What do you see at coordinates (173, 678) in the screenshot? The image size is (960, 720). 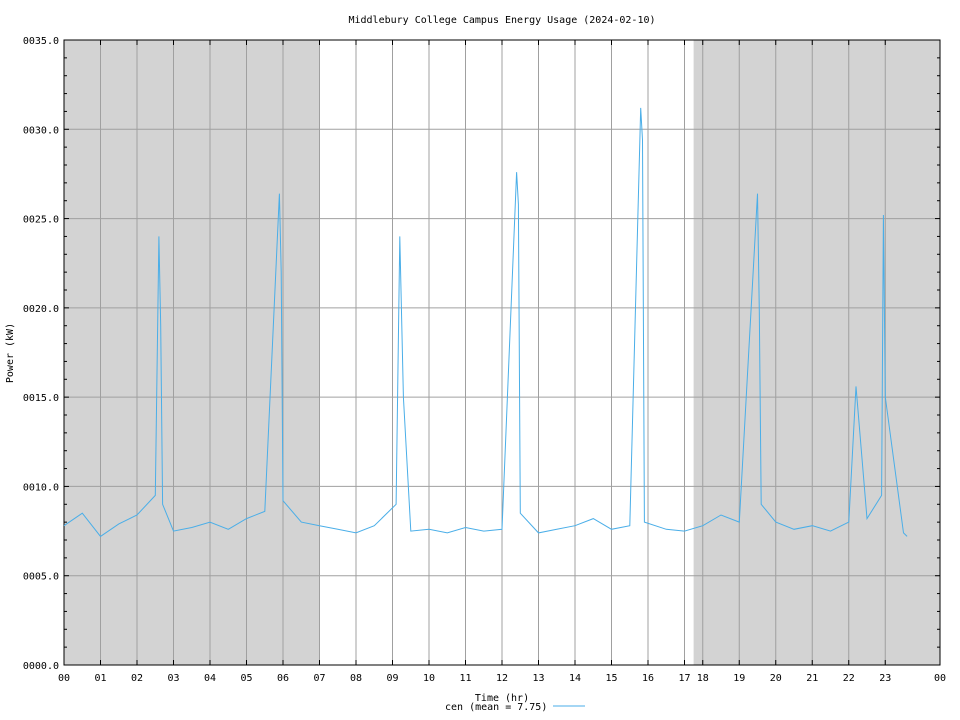 I see `x-tick-label: 03` at bounding box center [173, 678].